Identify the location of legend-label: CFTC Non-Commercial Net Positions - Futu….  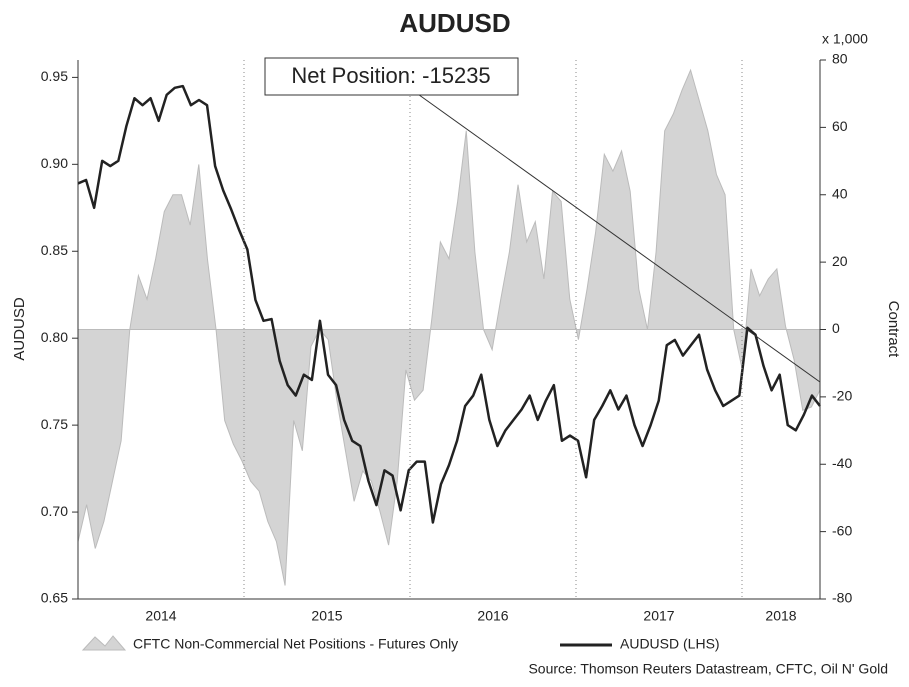
(295, 644).